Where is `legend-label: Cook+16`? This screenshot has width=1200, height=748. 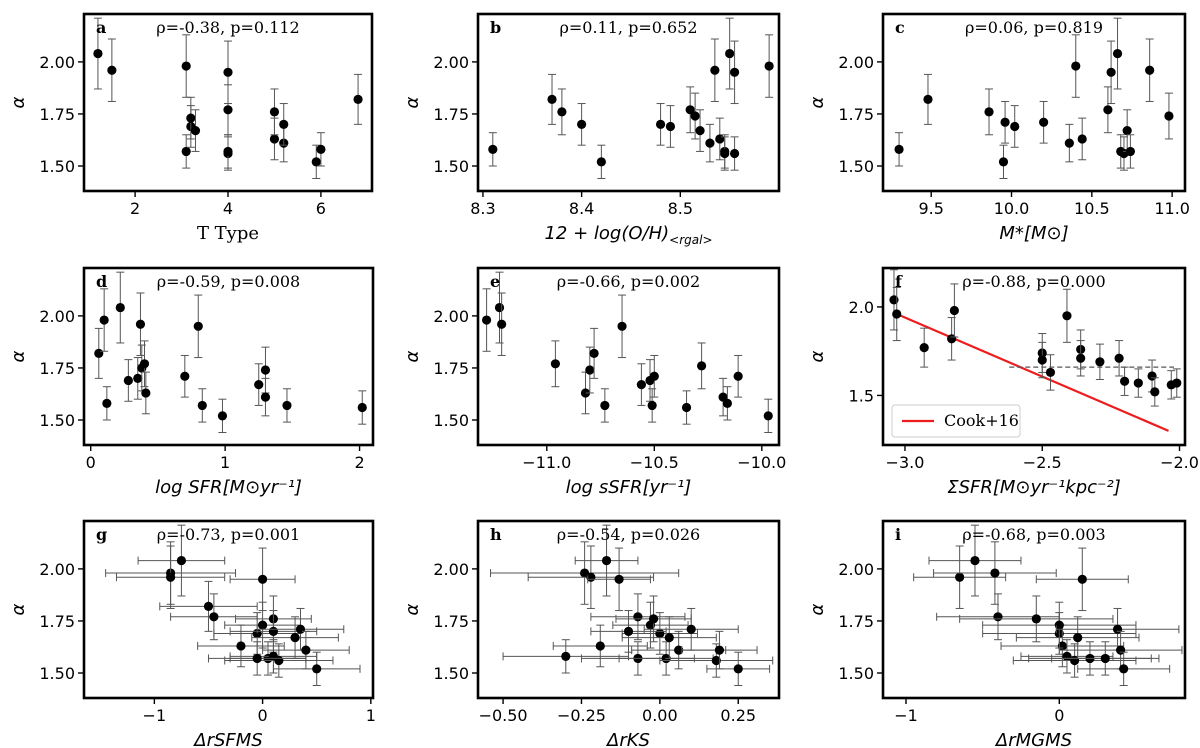 legend-label: Cook+16 is located at coordinates (981, 420).